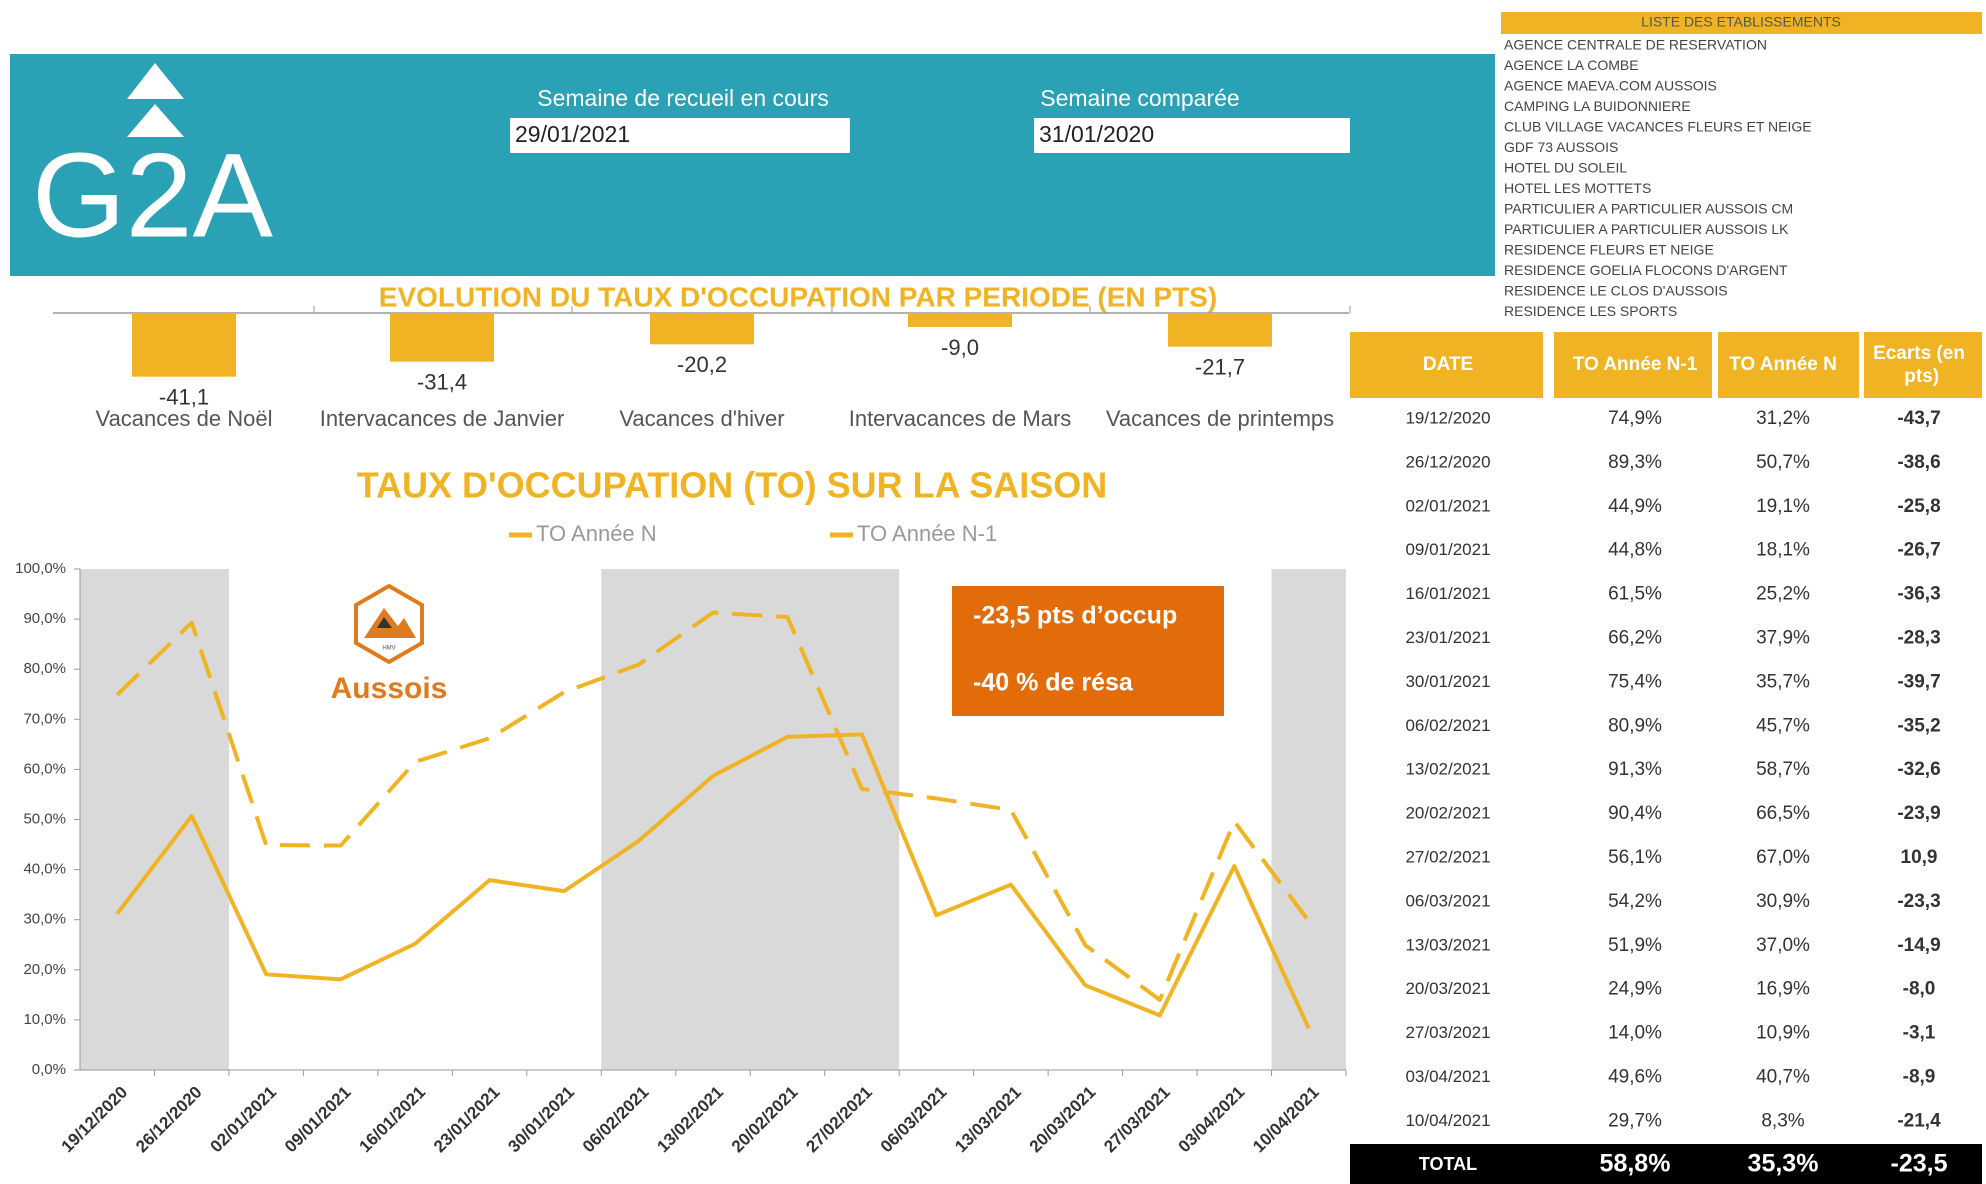 This screenshot has height=1184, width=1986. I want to click on table-cell: 27/03/2021, so click(1447, 1032).